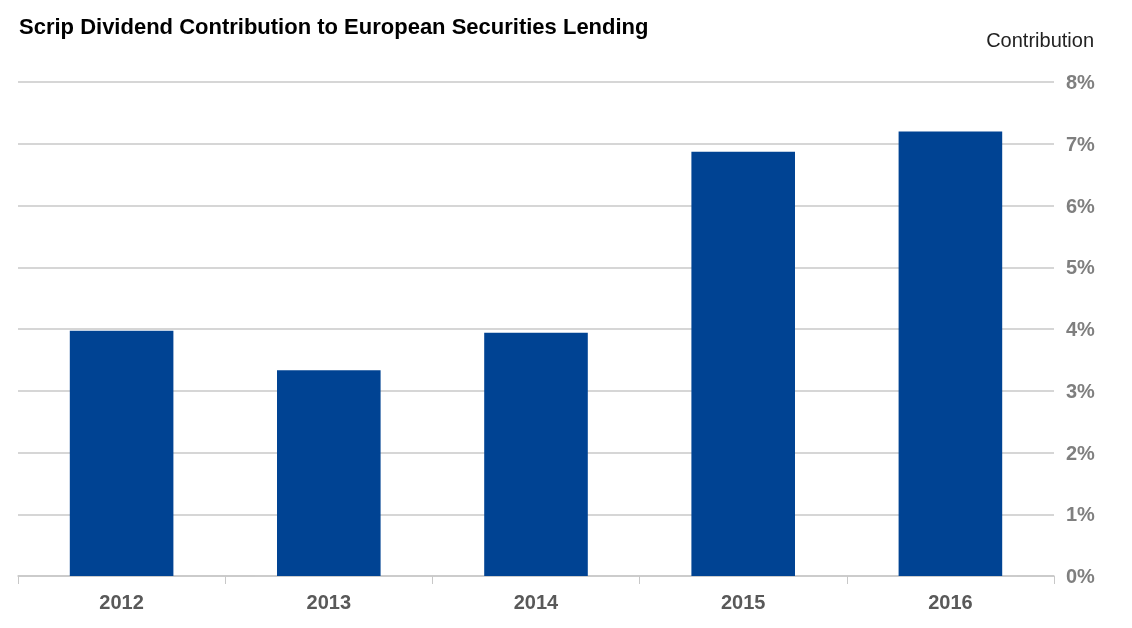  I want to click on x-tick-label: 2016, so click(950, 602).